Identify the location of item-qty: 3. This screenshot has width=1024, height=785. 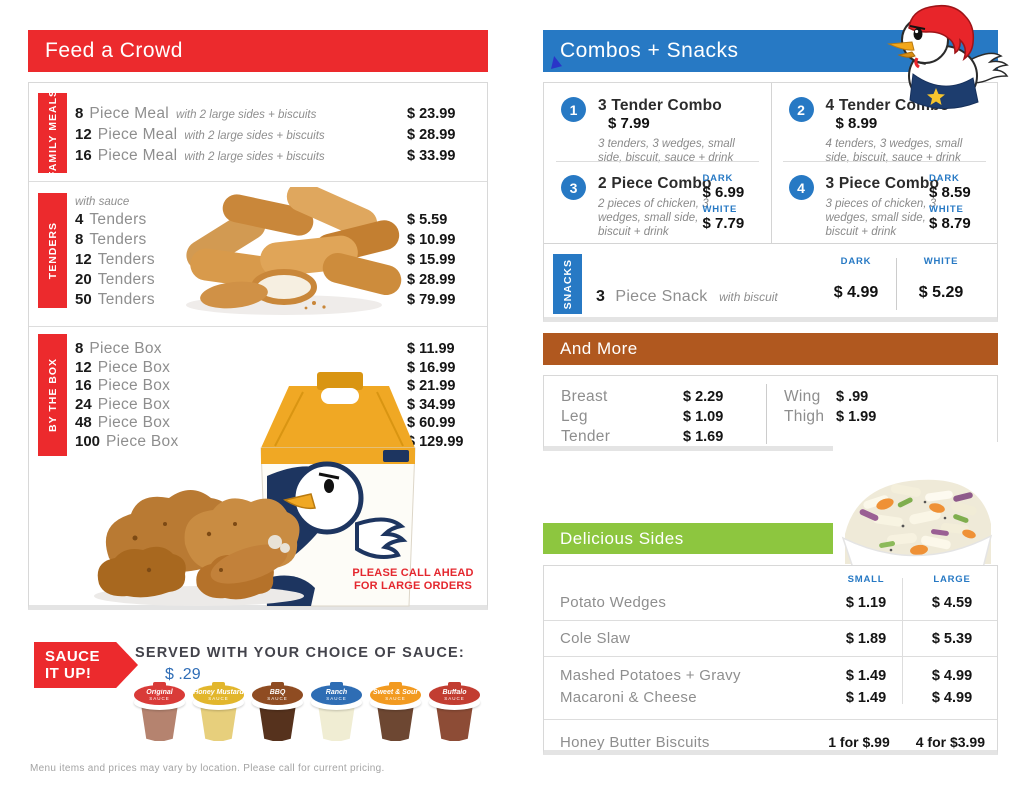
(600, 296).